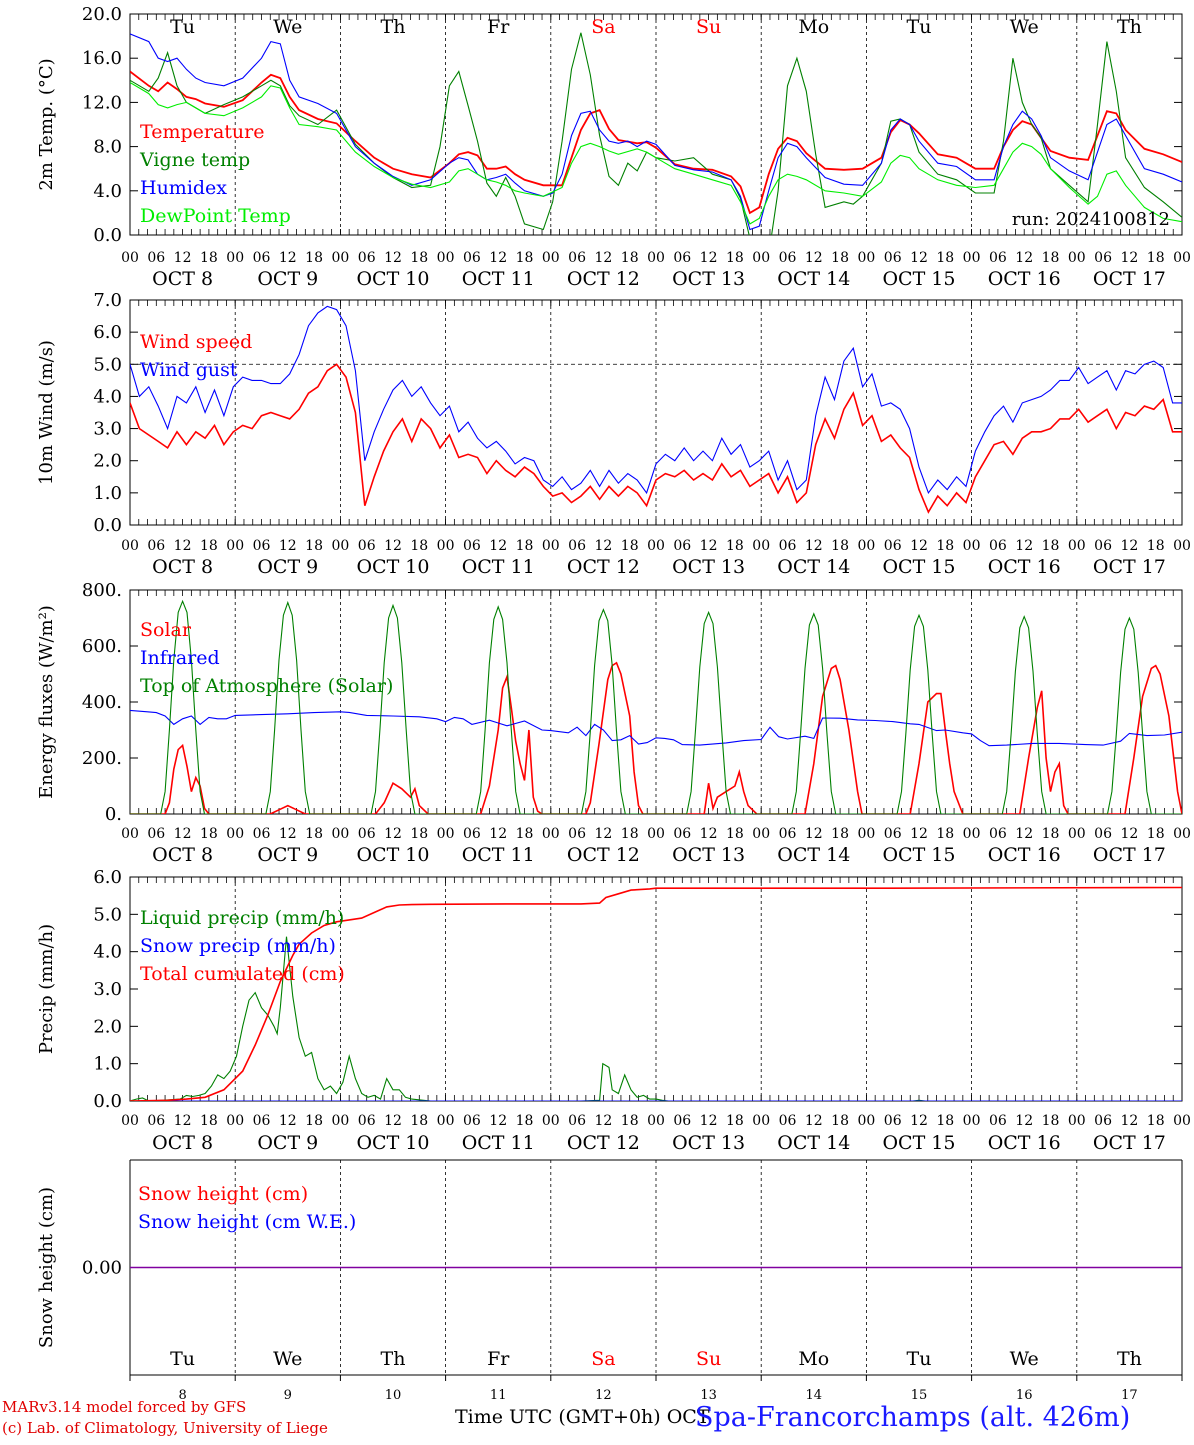 The height and width of the screenshot is (1445, 1194). What do you see at coordinates (913, 1417) in the screenshot?
I see `station-name: Spa-Francorchamps (alt. 426m)` at bounding box center [913, 1417].